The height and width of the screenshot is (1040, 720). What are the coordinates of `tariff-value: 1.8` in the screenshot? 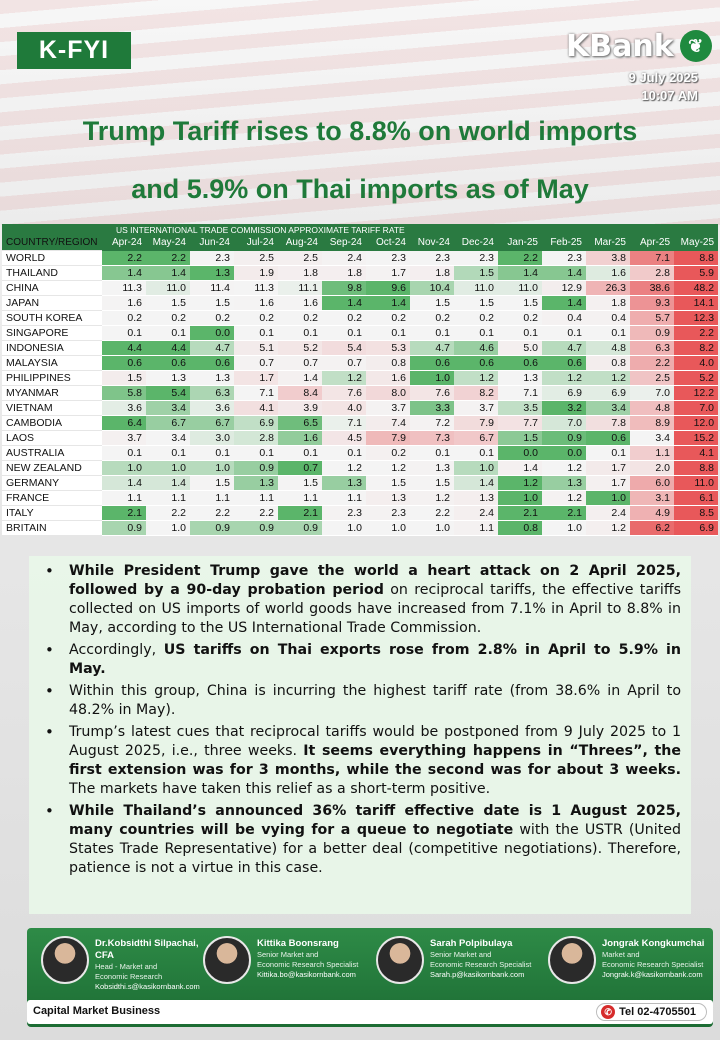 It's located at (608, 303).